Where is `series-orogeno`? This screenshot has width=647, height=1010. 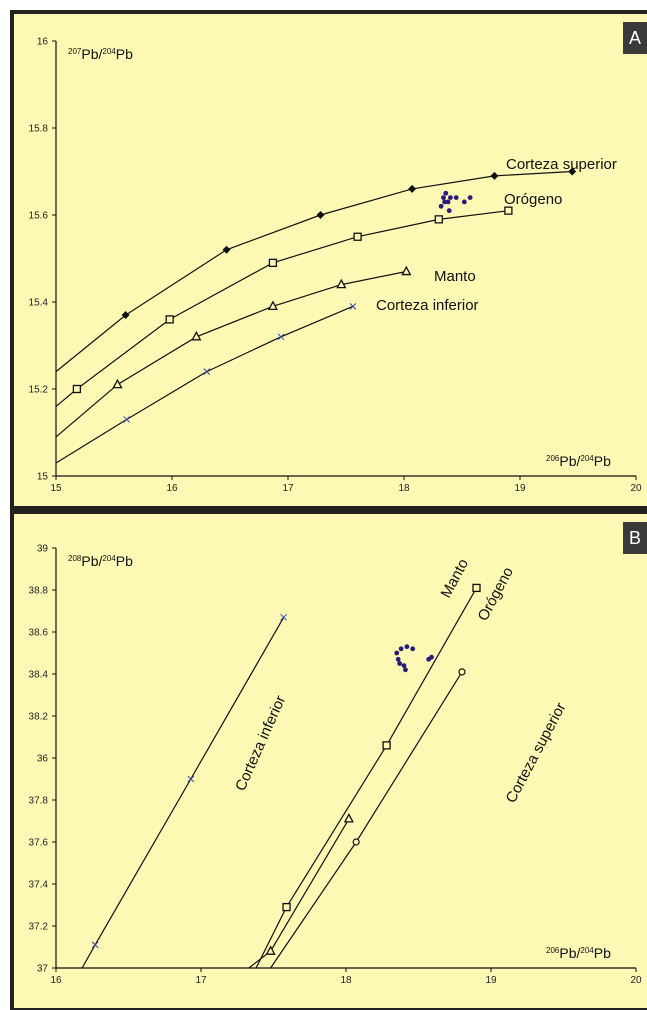 series-orogeno is located at coordinates (368, 776).